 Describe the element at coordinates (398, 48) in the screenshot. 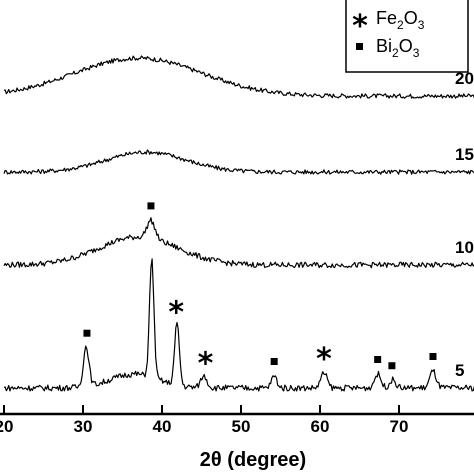

I see `legend-label-bi: Bi2O3` at that location.